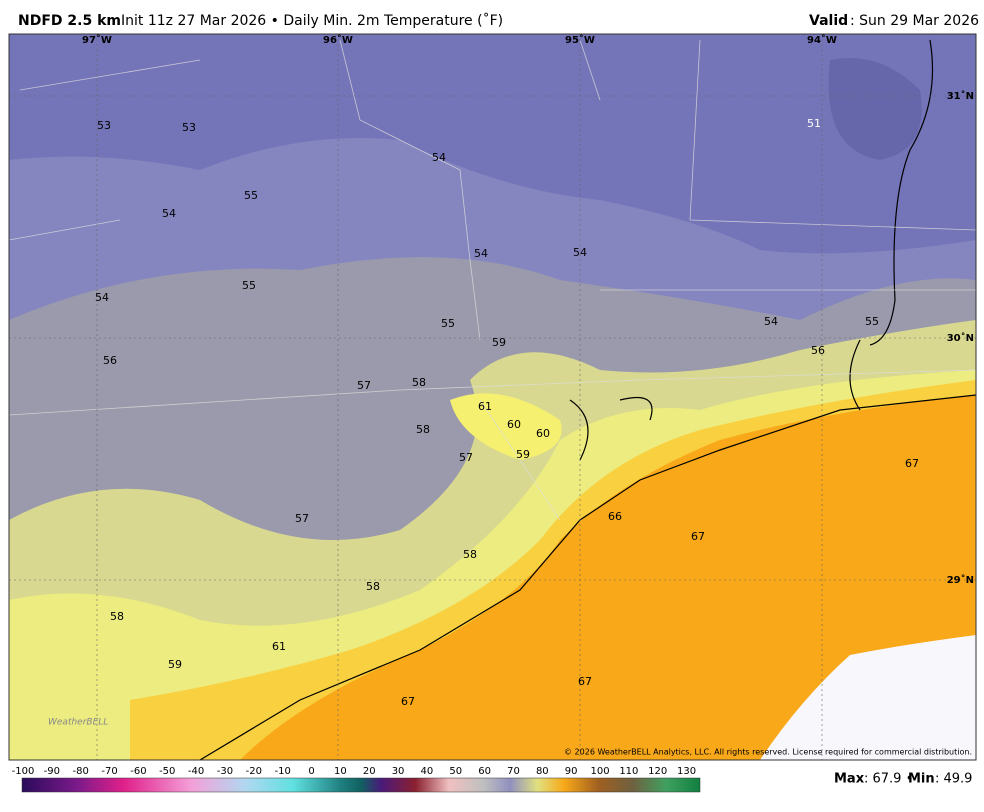 This screenshot has width=984, height=812. Describe the element at coordinates (338, 40) in the screenshot. I see `lon-label: 96˚W` at that location.